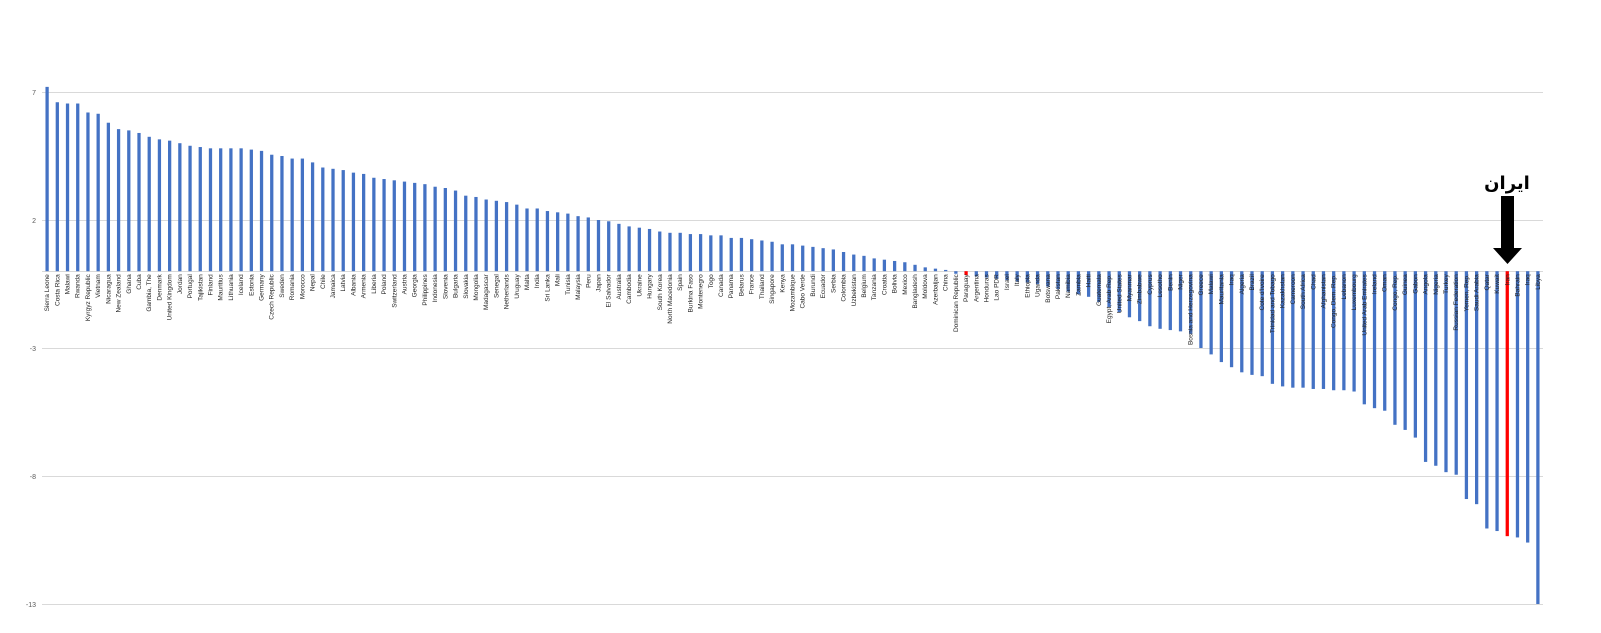 This screenshot has width=1601, height=633. Describe the element at coordinates (1129, 287) in the screenshot. I see `x-tick-label: Myanmar` at that location.